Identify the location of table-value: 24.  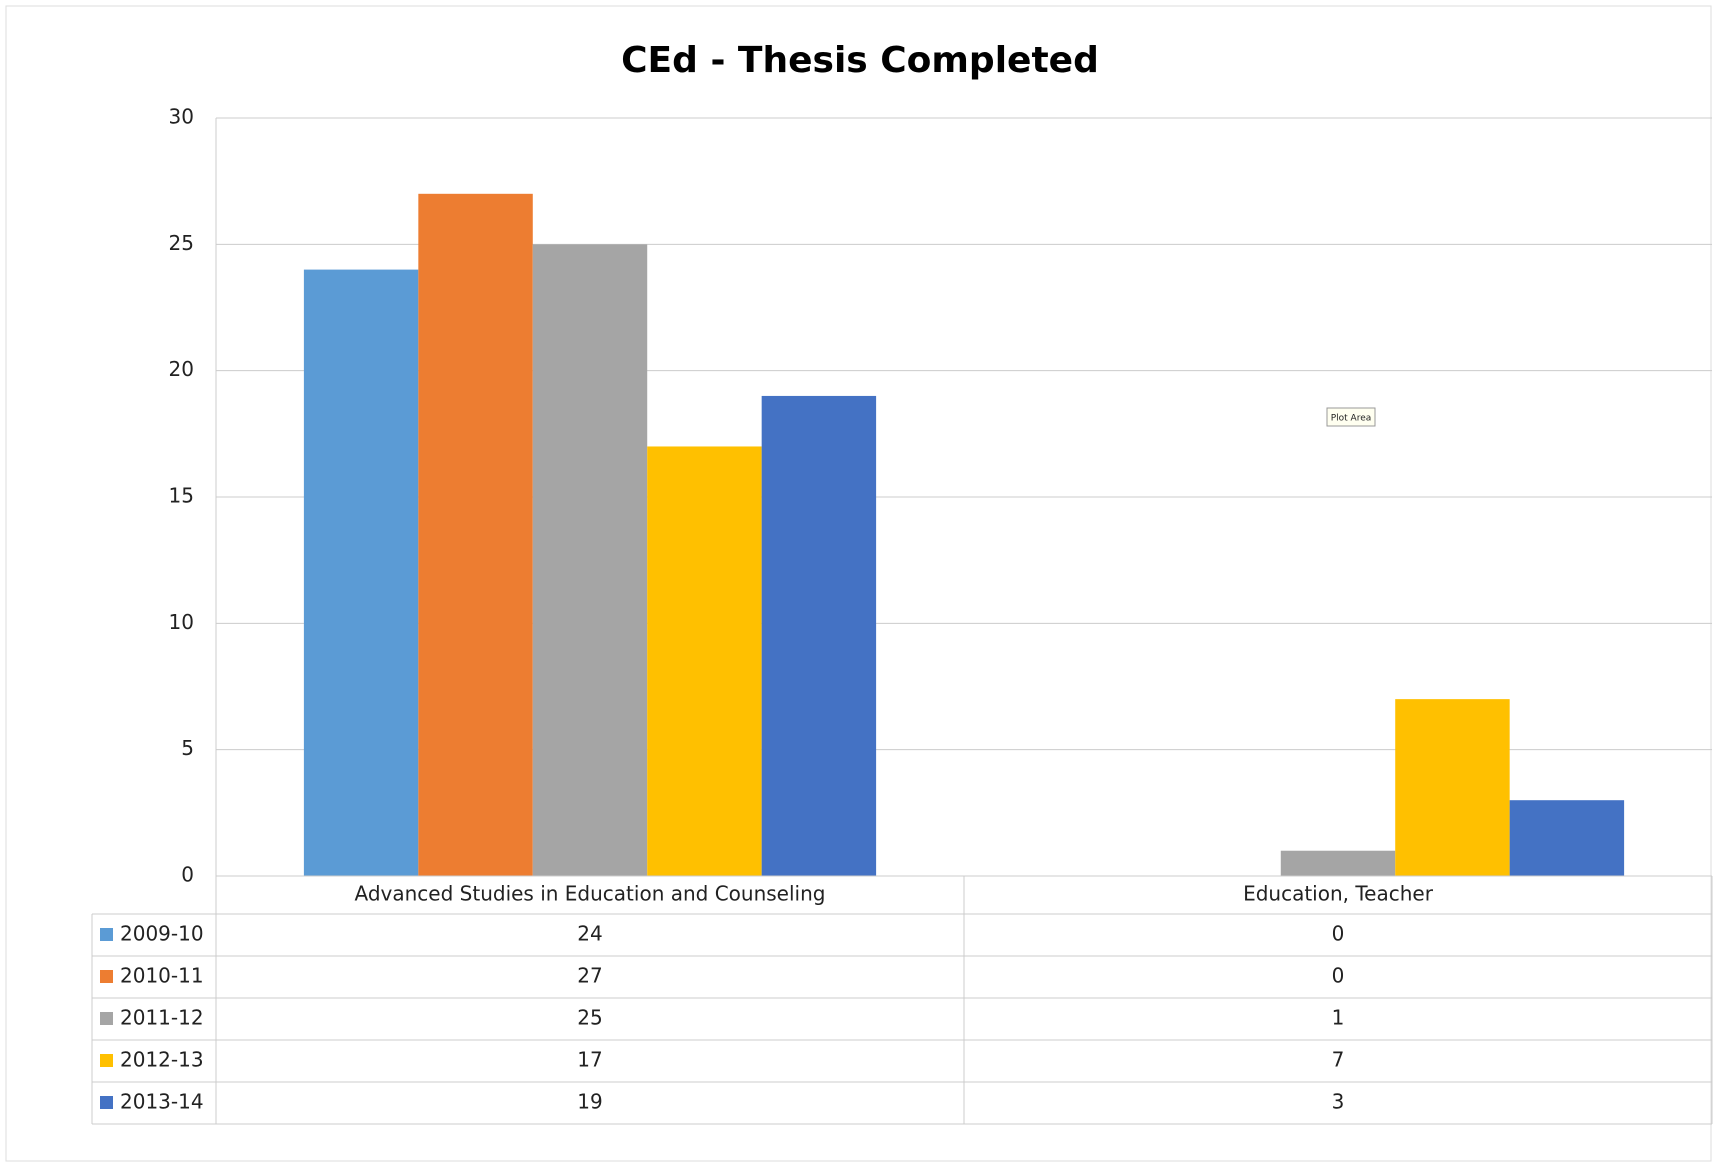
(589, 934).